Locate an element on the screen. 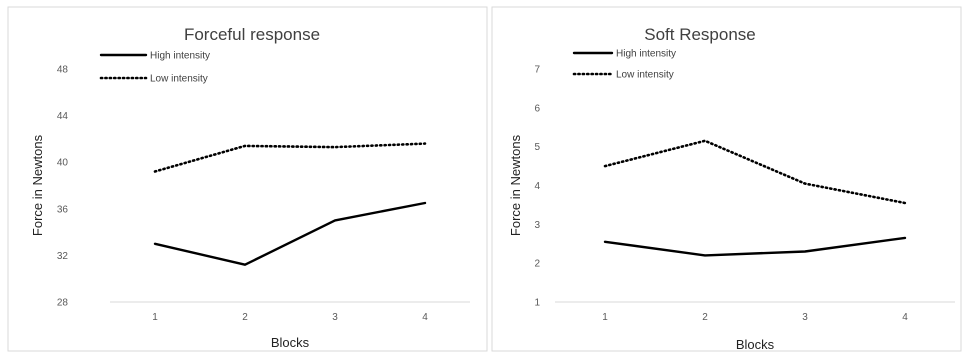  y-tick-label: 2 is located at coordinates (537, 264).